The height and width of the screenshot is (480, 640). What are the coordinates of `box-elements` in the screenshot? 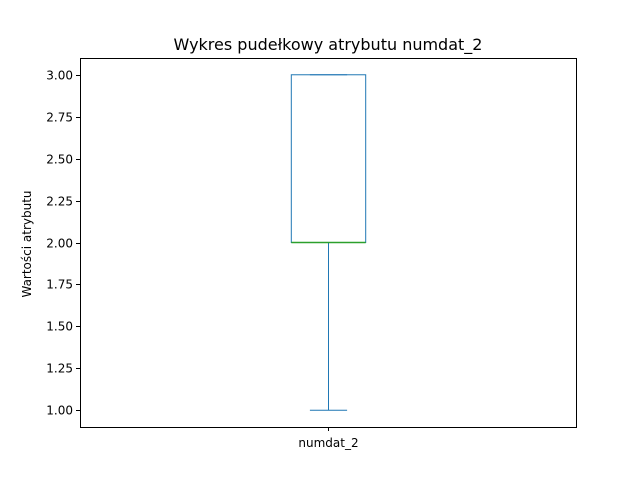 It's located at (328, 242).